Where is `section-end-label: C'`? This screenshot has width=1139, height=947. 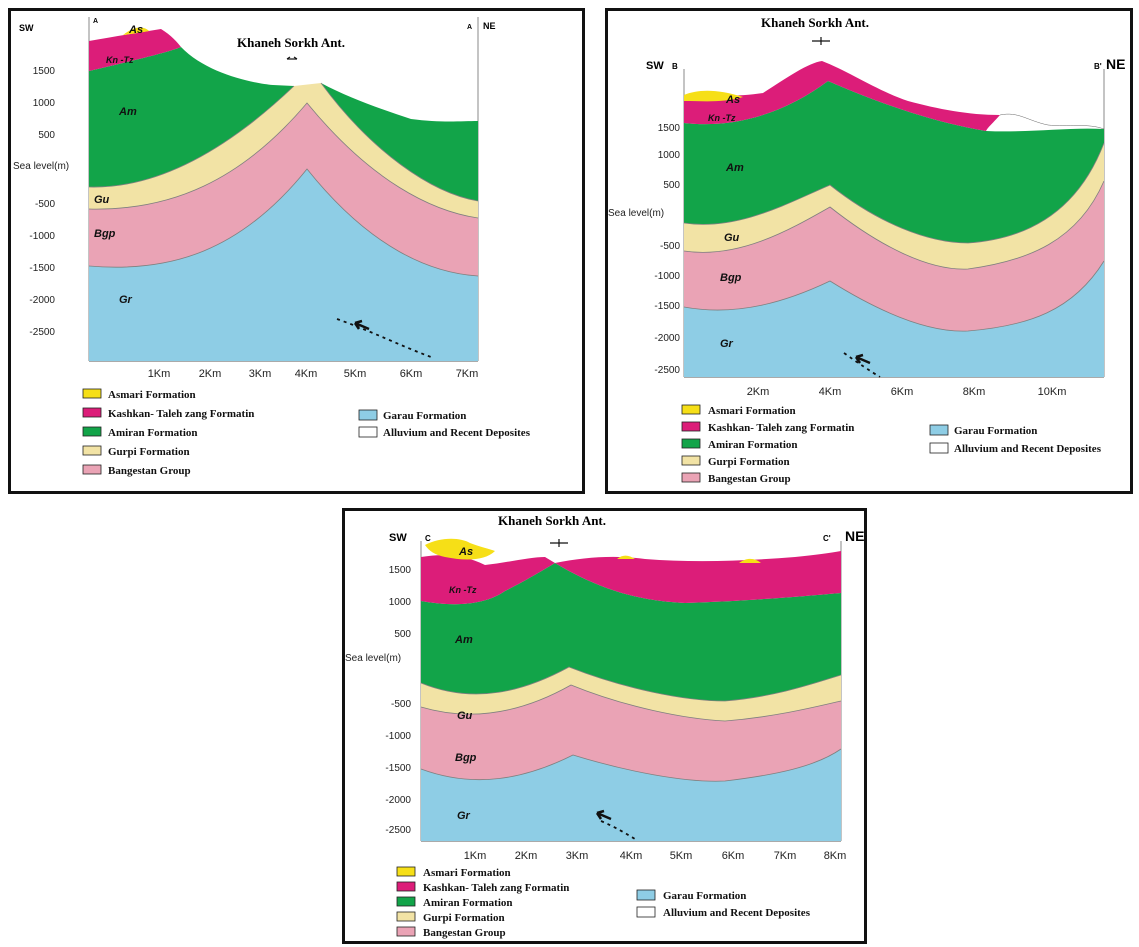
section-end-label: C' is located at coordinates (827, 538).